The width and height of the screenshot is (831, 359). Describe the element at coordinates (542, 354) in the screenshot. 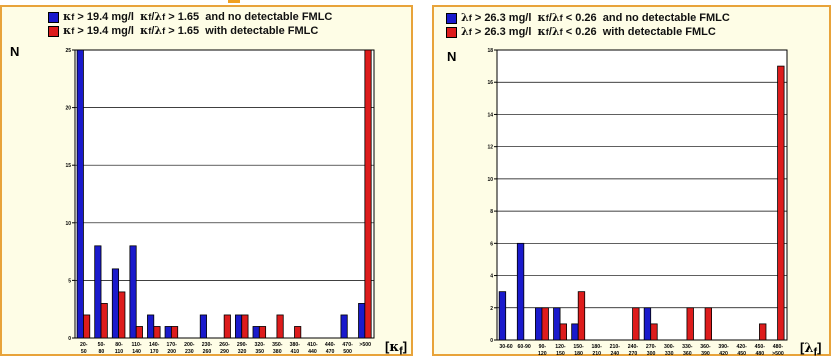

I see `x-tick-label: 120` at that location.